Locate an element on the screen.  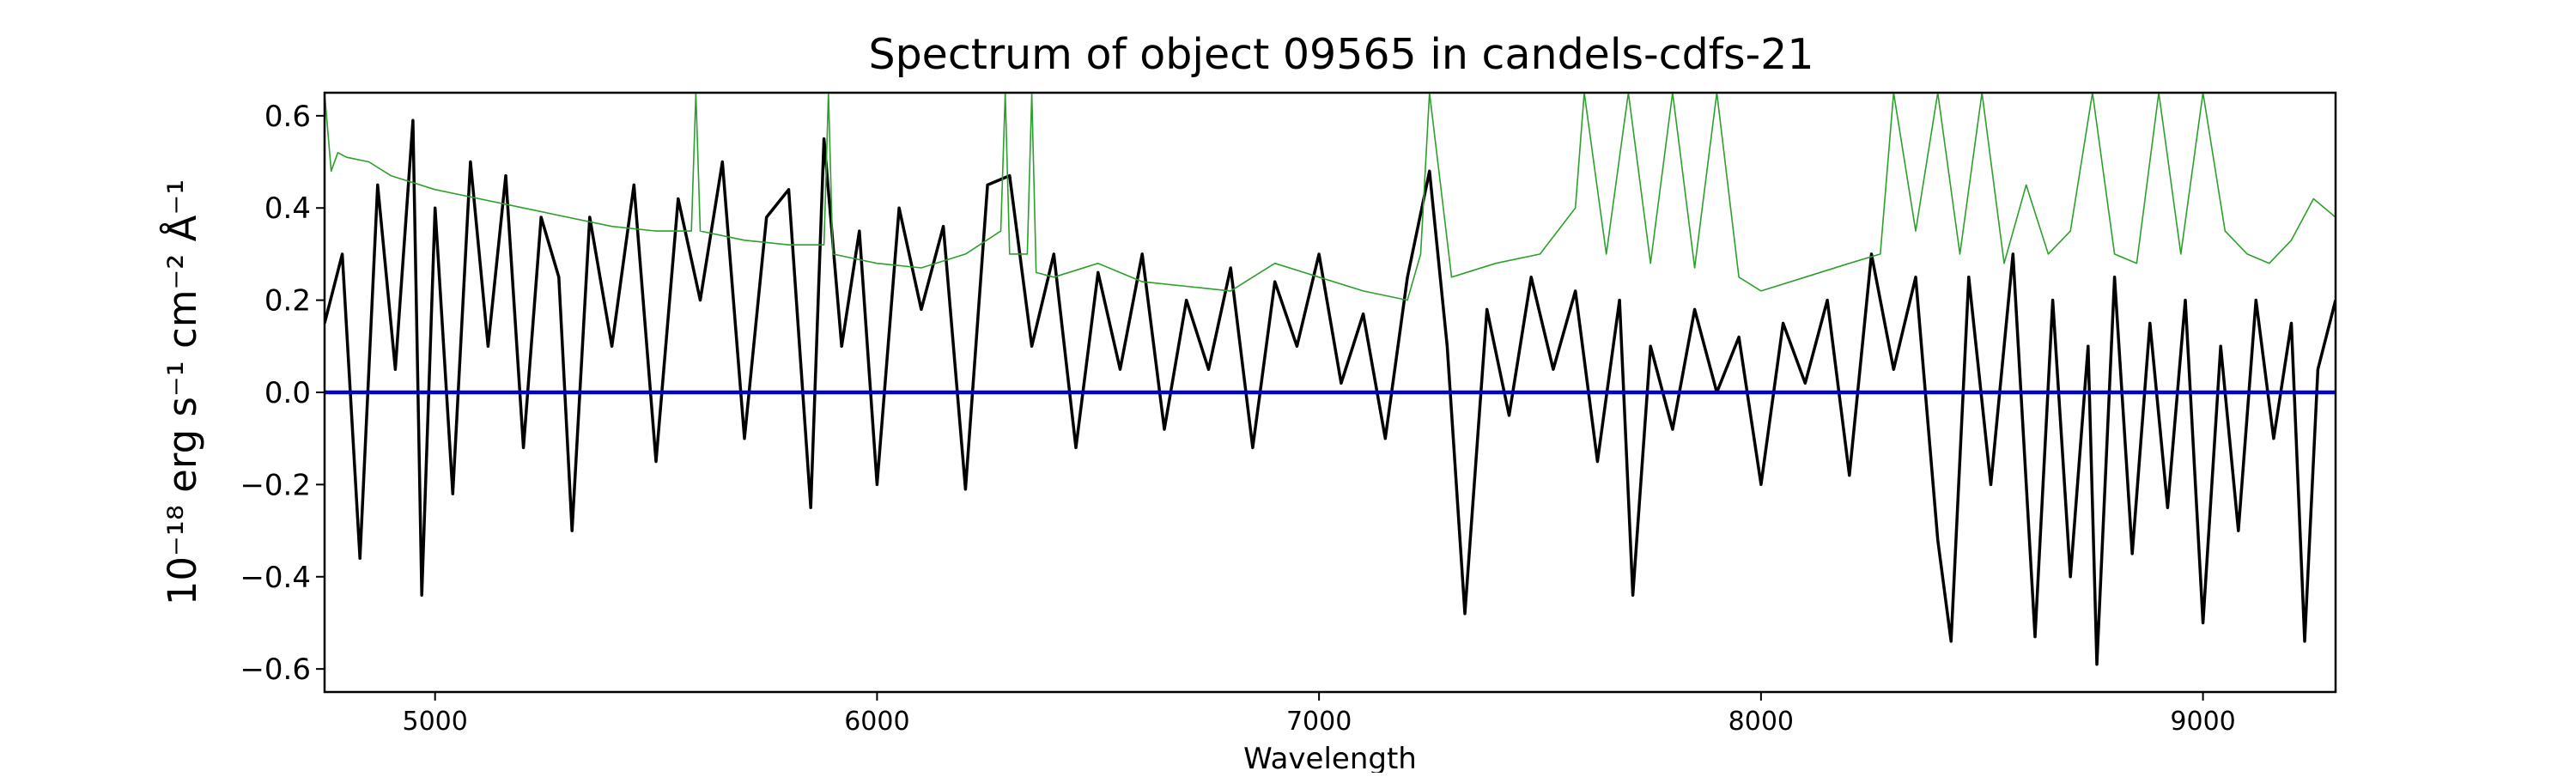
y-tick-label: 0.6 is located at coordinates (287, 117).